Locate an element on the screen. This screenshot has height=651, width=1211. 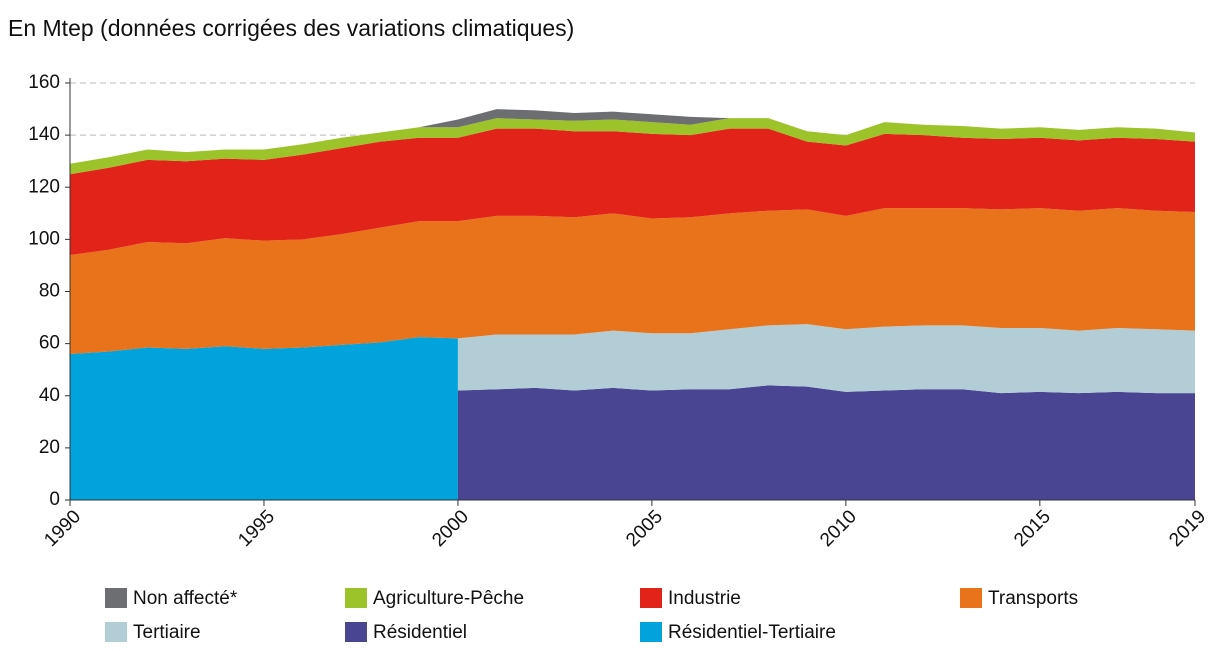
y-tick-label: 140 is located at coordinates (44, 134).